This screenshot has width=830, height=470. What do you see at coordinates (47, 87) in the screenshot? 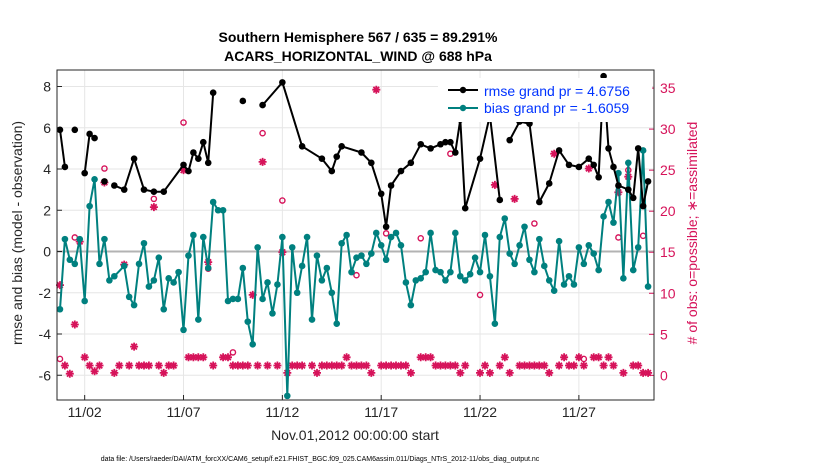
I see `y-left-tick-label: 8` at bounding box center [47, 87].